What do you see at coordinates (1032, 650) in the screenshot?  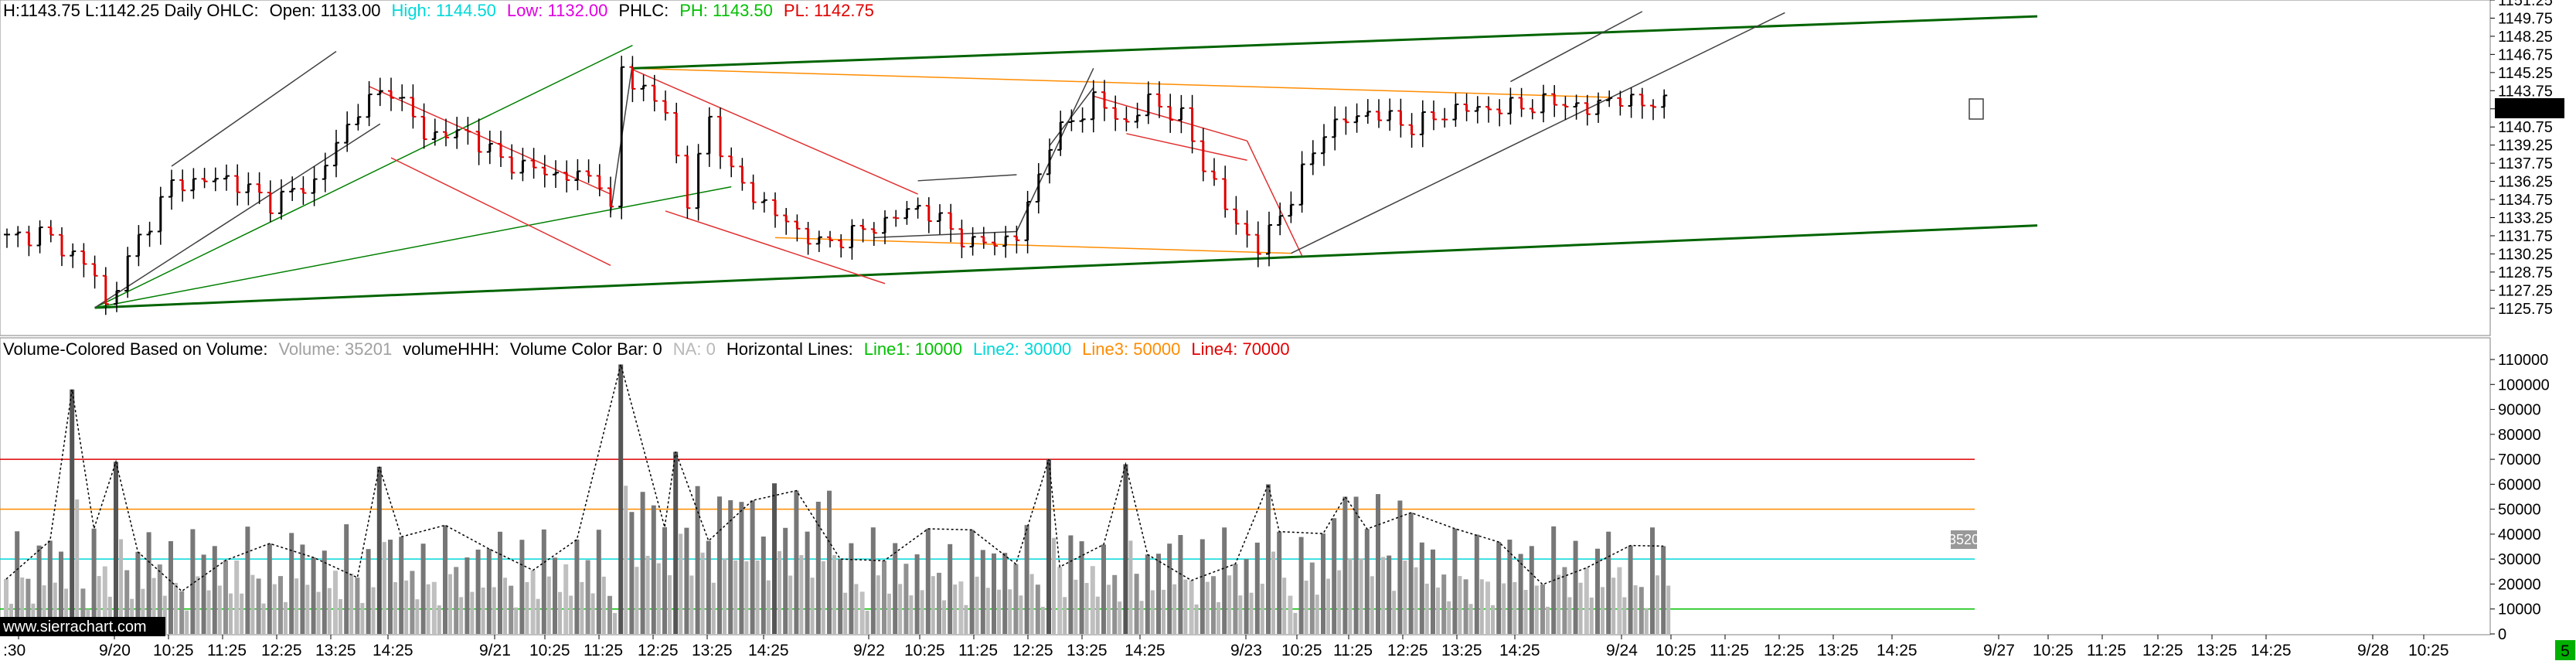 I see `x-tick-label: 12:25` at bounding box center [1032, 650].